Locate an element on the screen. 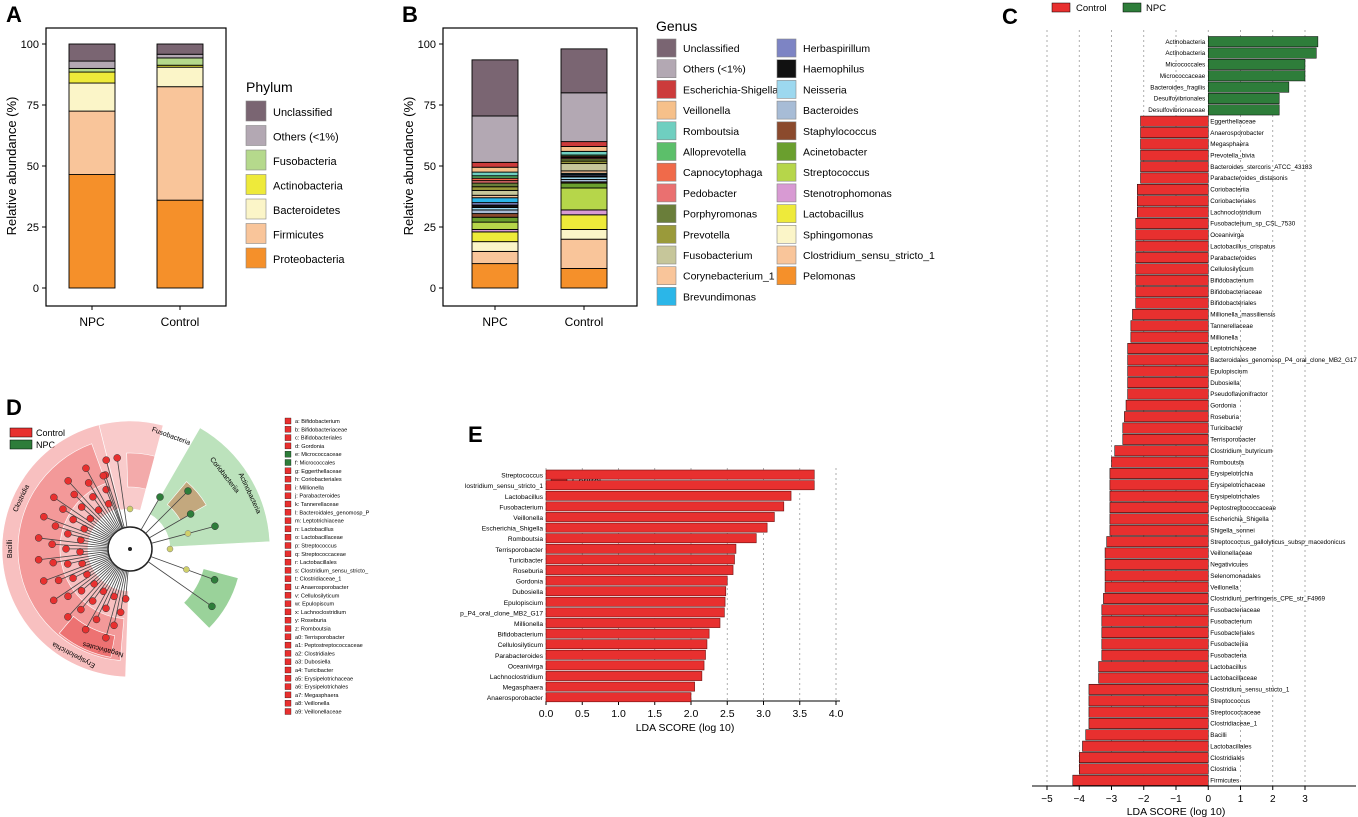  lda-bar-label: Veillonella is located at coordinates (528, 518).